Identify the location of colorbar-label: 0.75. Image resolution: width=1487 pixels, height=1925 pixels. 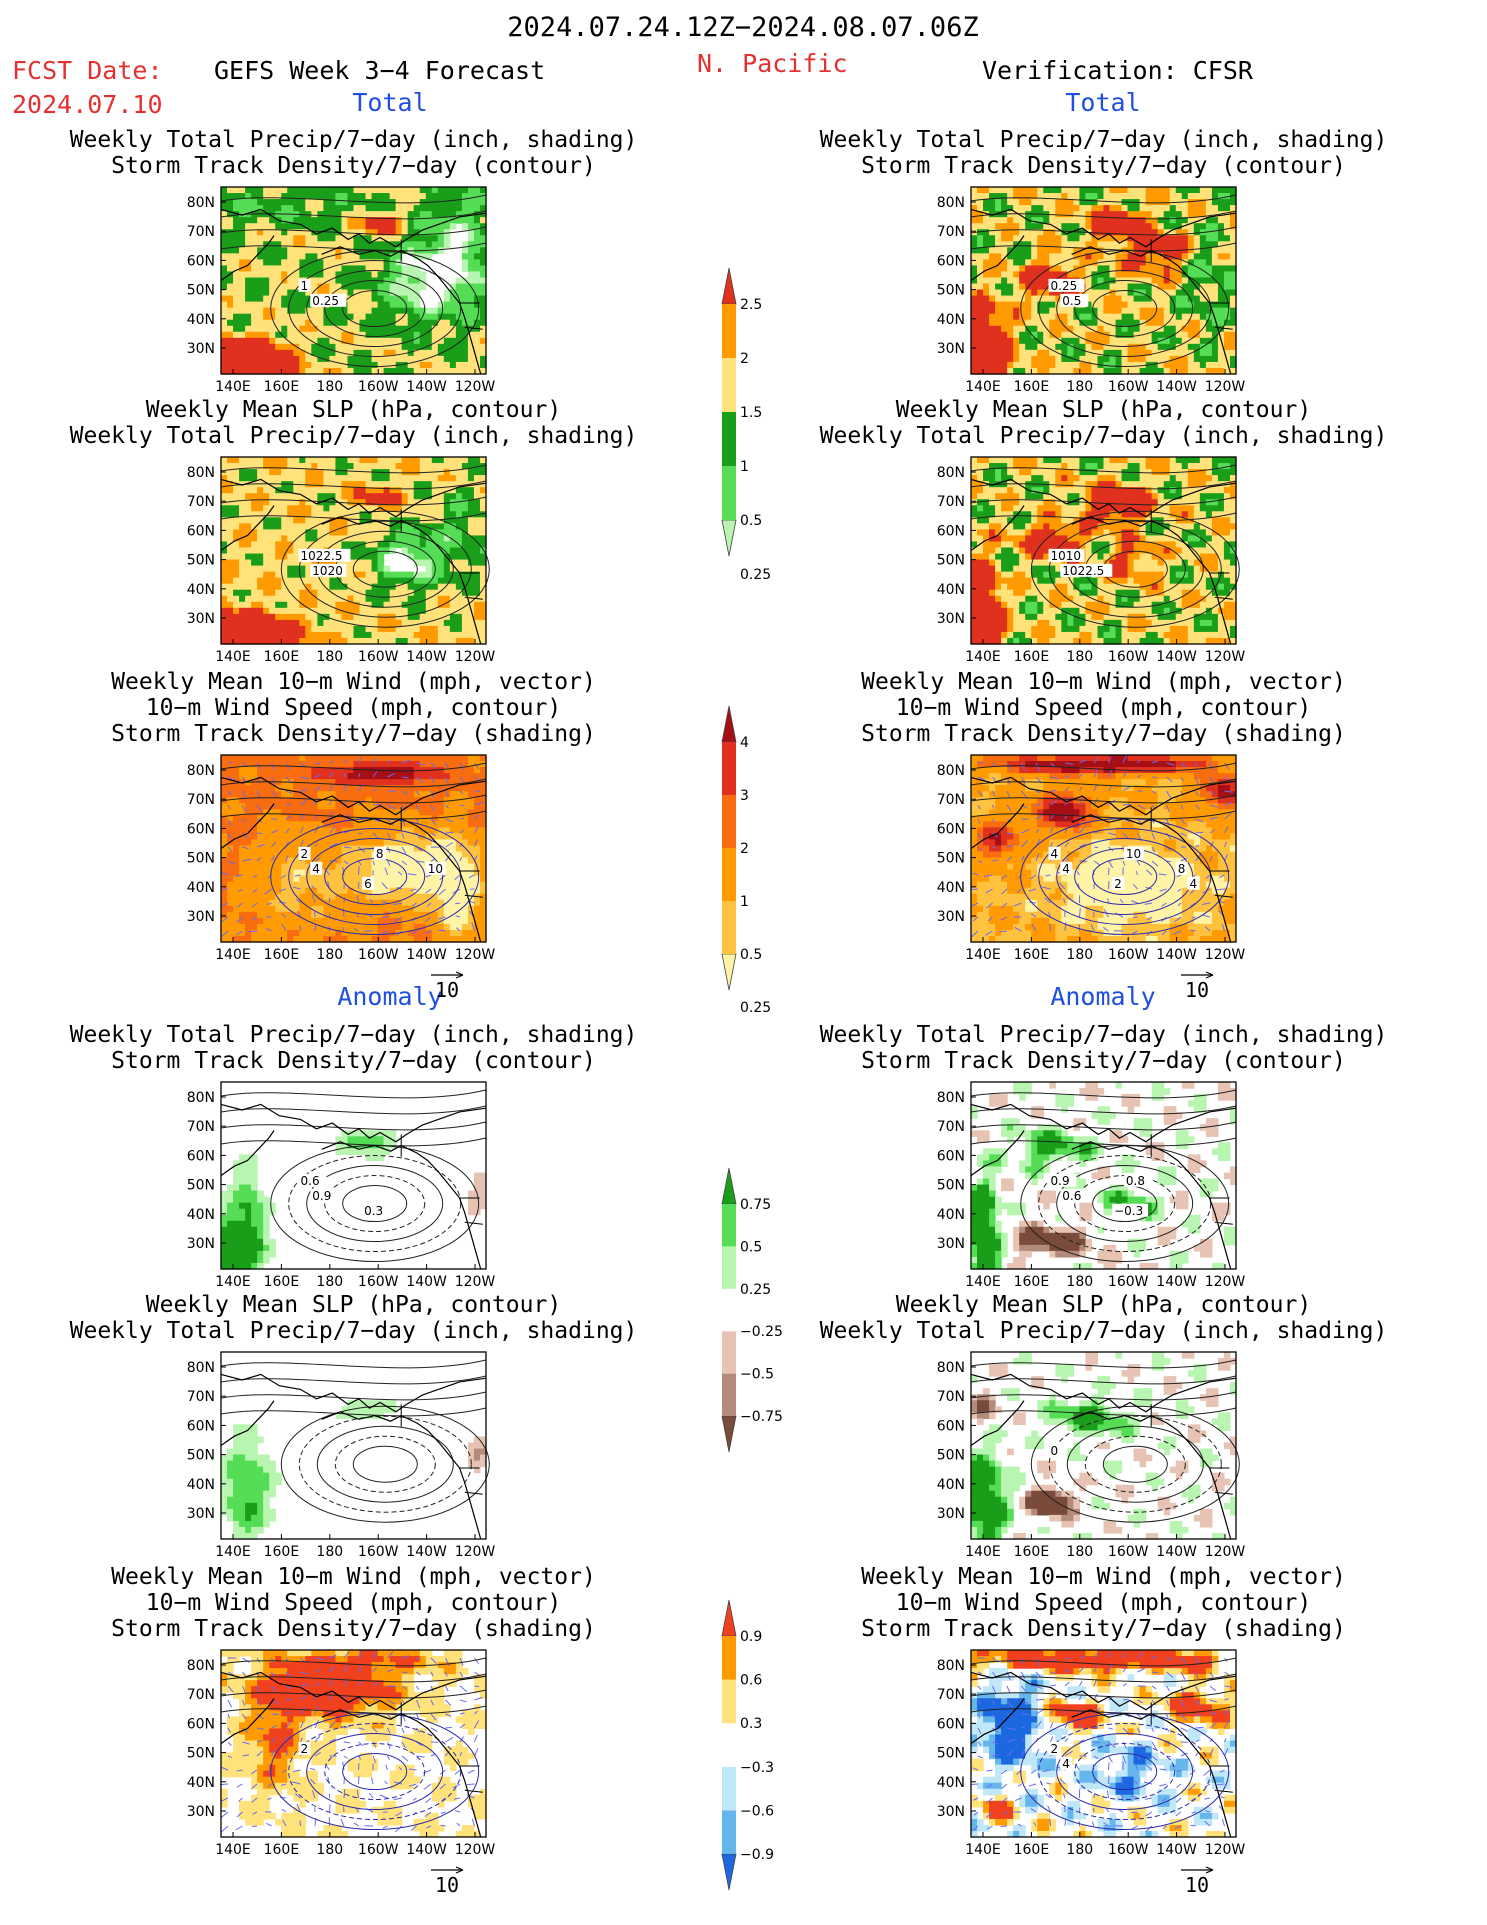
(755, 1205).